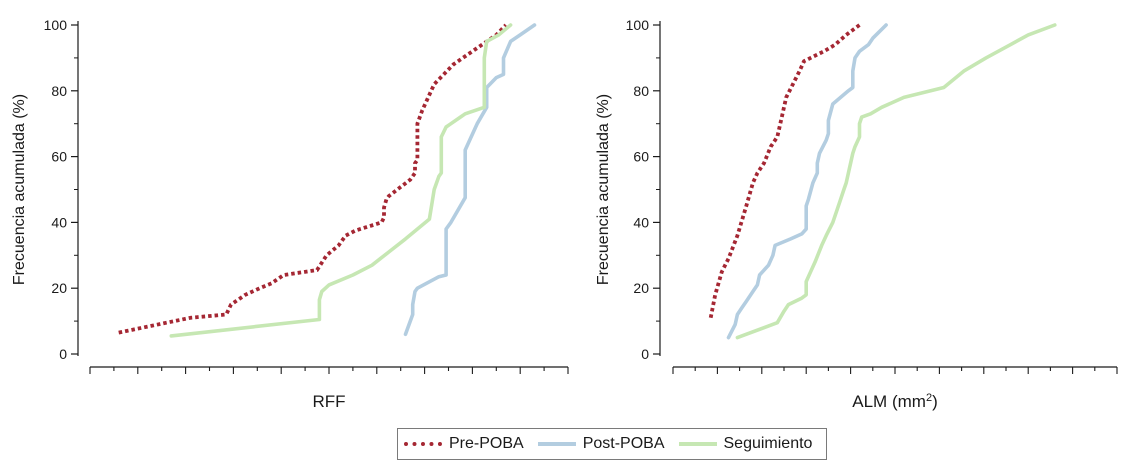 The image size is (1131, 463). What do you see at coordinates (697, 444) in the screenshot?
I see `legend-swatch-seguimiento` at bounding box center [697, 444].